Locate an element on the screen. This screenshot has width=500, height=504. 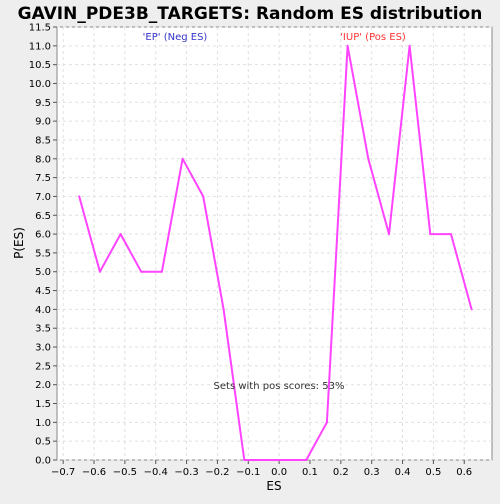
y-tick-label: 1.5 is located at coordinates (43, 404).